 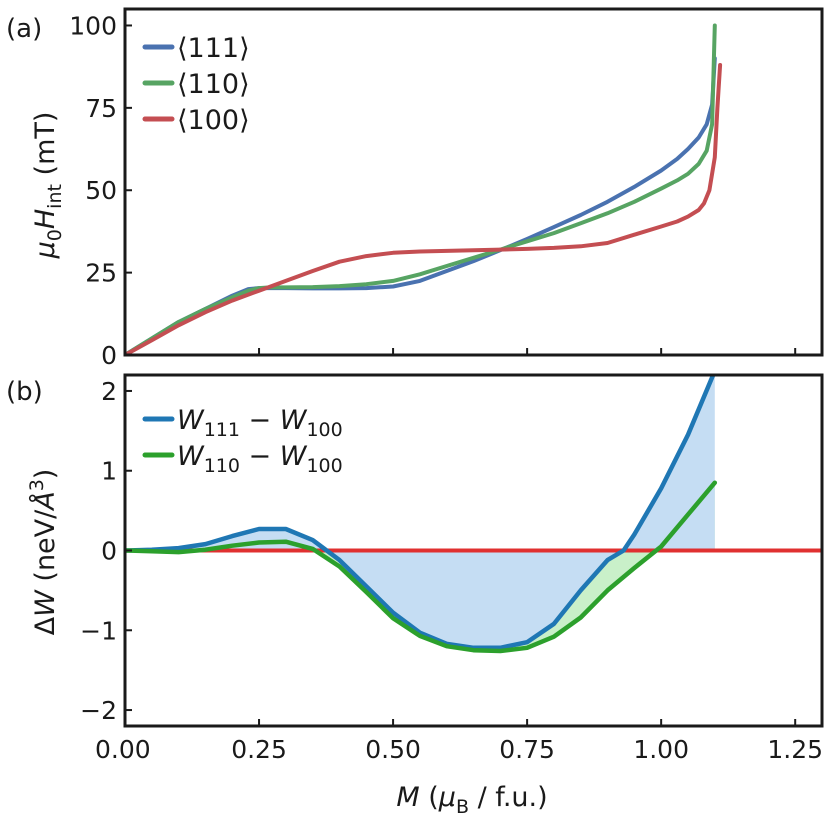 What do you see at coordinates (429, 797) in the screenshot?
I see `xlabel-open: (` at bounding box center [429, 797].